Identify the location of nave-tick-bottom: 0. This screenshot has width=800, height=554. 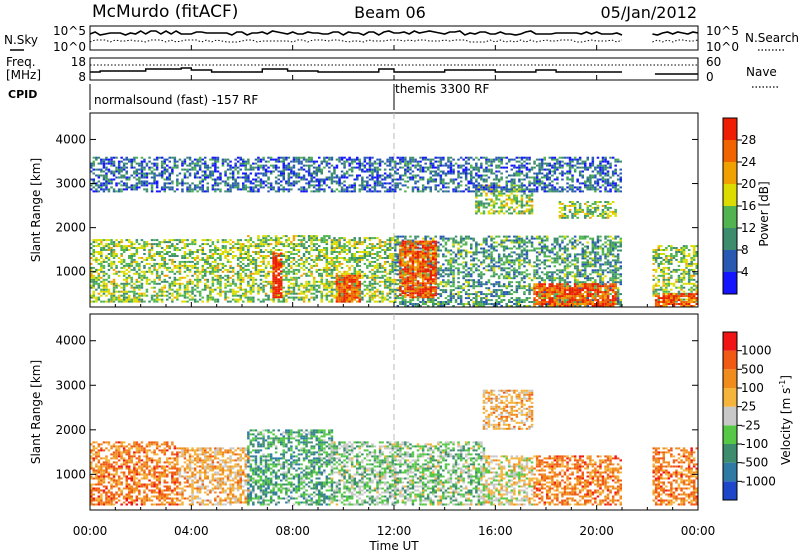
(710, 77).